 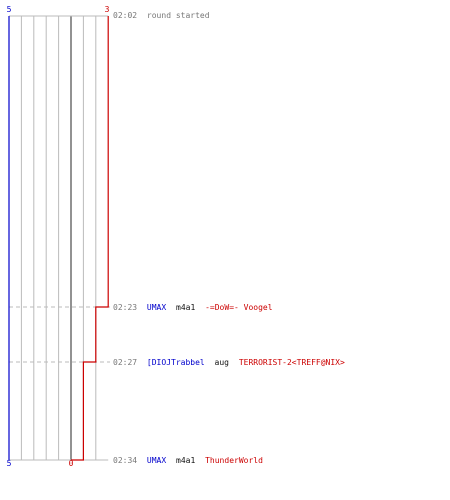 What do you see at coordinates (90, 238) in the screenshot?
I see `t-alive-step-line` at bounding box center [90, 238].